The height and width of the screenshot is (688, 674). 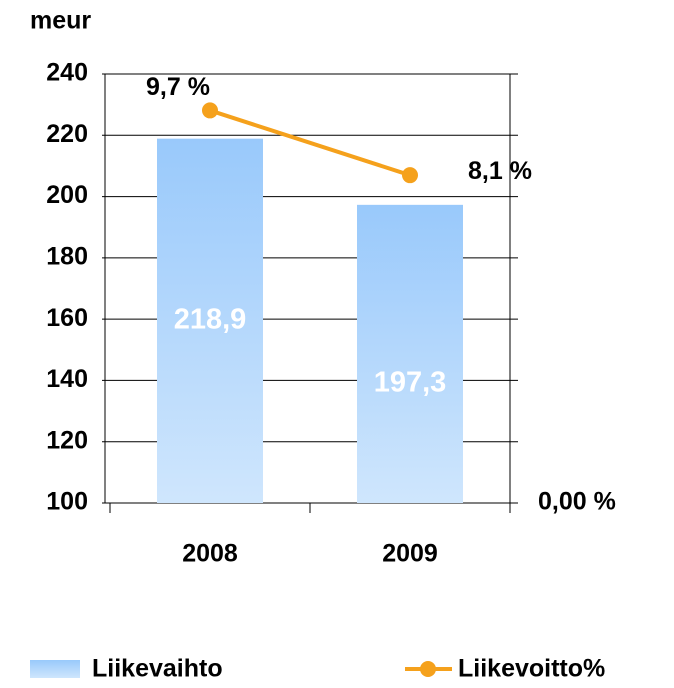 What do you see at coordinates (67, 379) in the screenshot?
I see `y-tick-label: 140` at bounding box center [67, 379].